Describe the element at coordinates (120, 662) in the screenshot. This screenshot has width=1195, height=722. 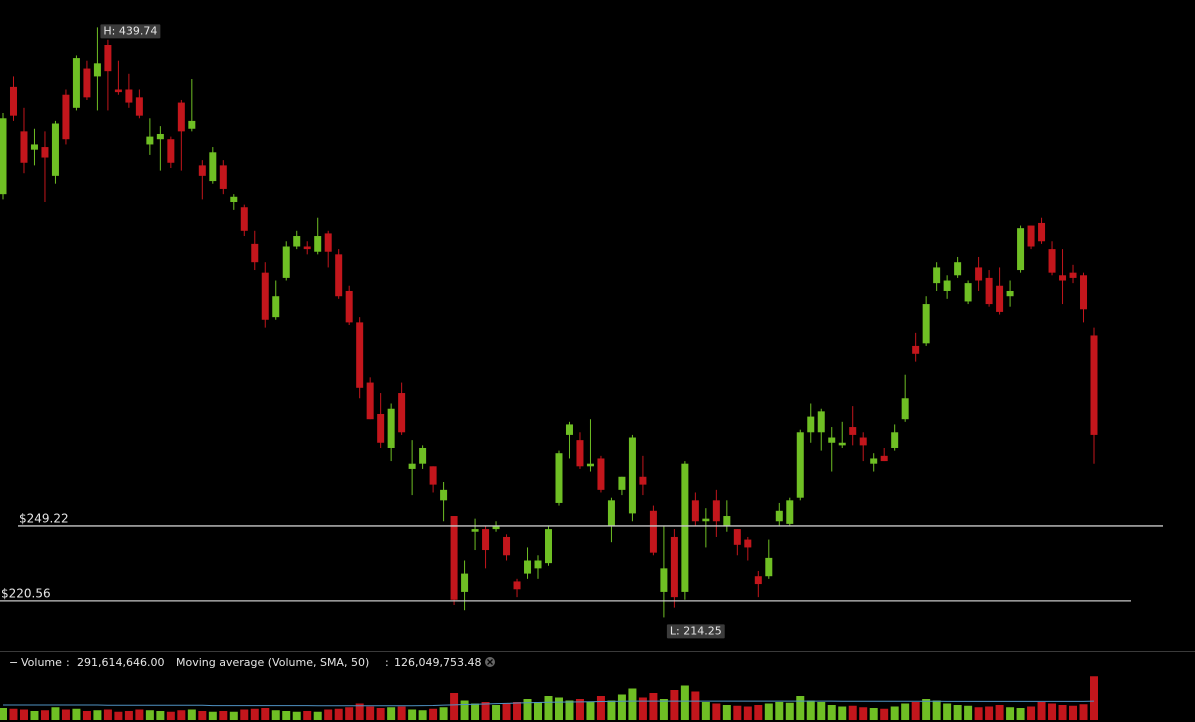
I see `legend-volume-value: 291,614,646.00` at that location.